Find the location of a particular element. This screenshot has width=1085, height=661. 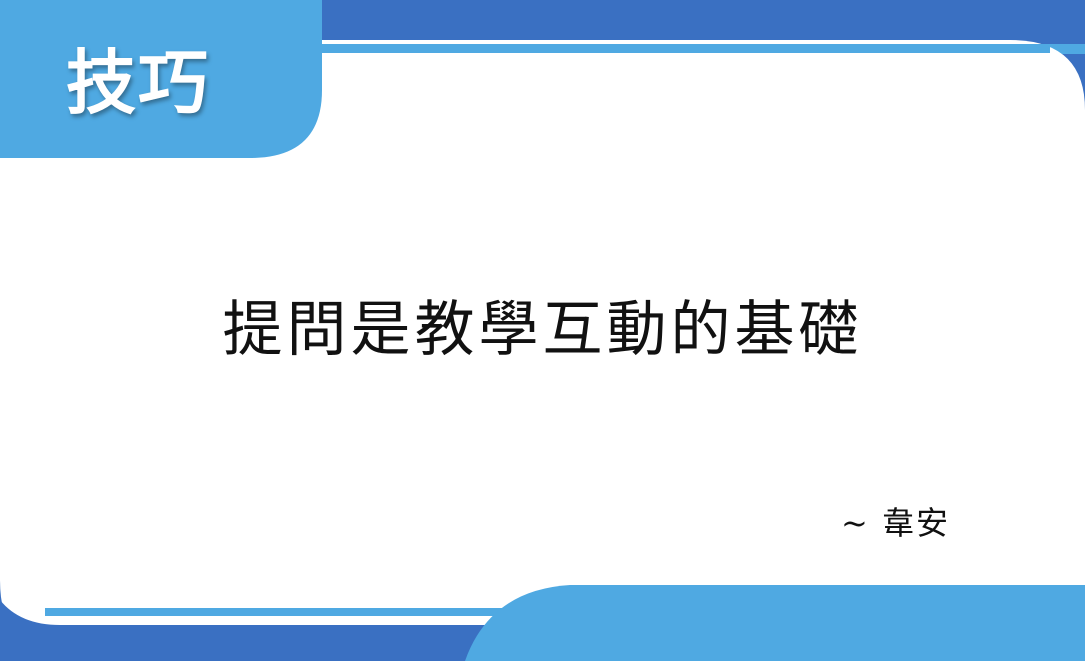

bottom-stripe is located at coordinates (285, 612).